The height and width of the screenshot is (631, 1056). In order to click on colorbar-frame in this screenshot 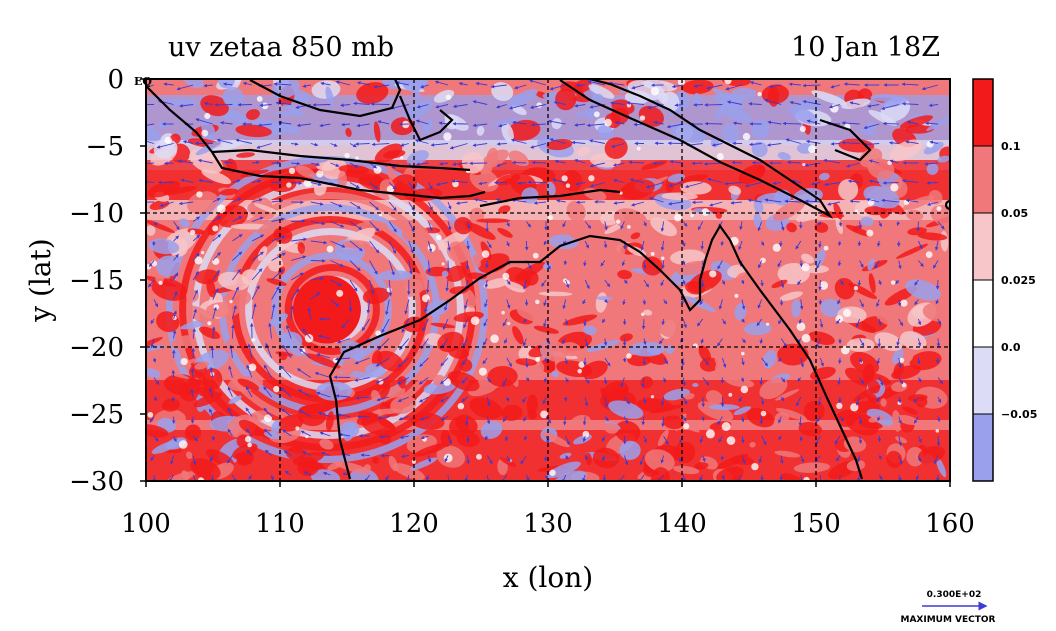, I will do `click(983, 280)`.